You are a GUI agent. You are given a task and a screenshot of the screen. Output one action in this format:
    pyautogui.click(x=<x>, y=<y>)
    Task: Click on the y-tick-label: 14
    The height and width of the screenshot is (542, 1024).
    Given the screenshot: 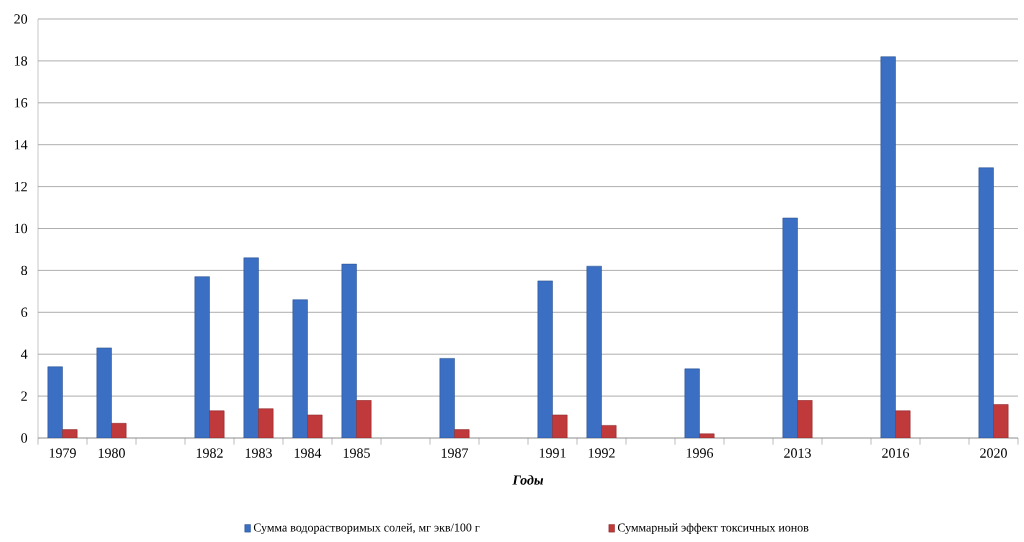 What is the action you would take?
    pyautogui.click(x=21, y=145)
    